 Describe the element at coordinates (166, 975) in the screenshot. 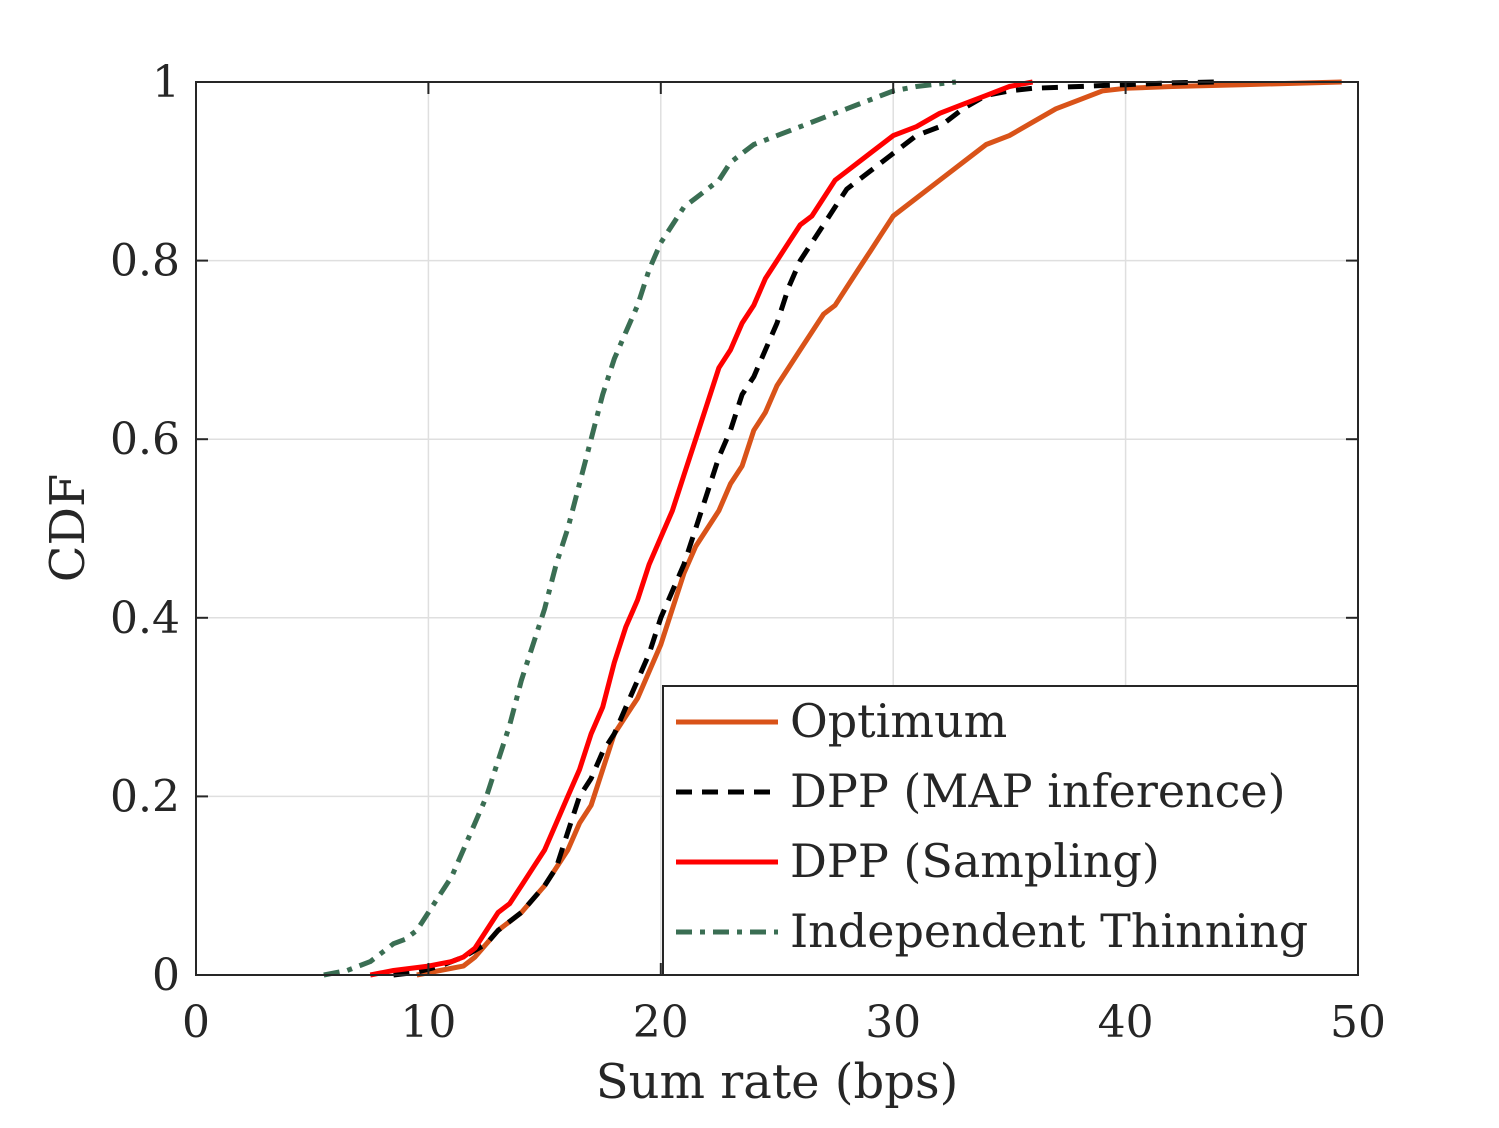

I see `y-tick-label: 0` at that location.